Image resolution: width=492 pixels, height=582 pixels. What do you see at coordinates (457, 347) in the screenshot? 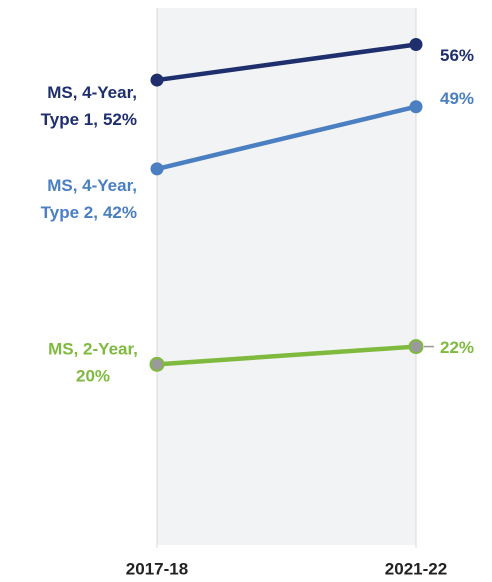
I see `value-label: 22%` at bounding box center [457, 347].